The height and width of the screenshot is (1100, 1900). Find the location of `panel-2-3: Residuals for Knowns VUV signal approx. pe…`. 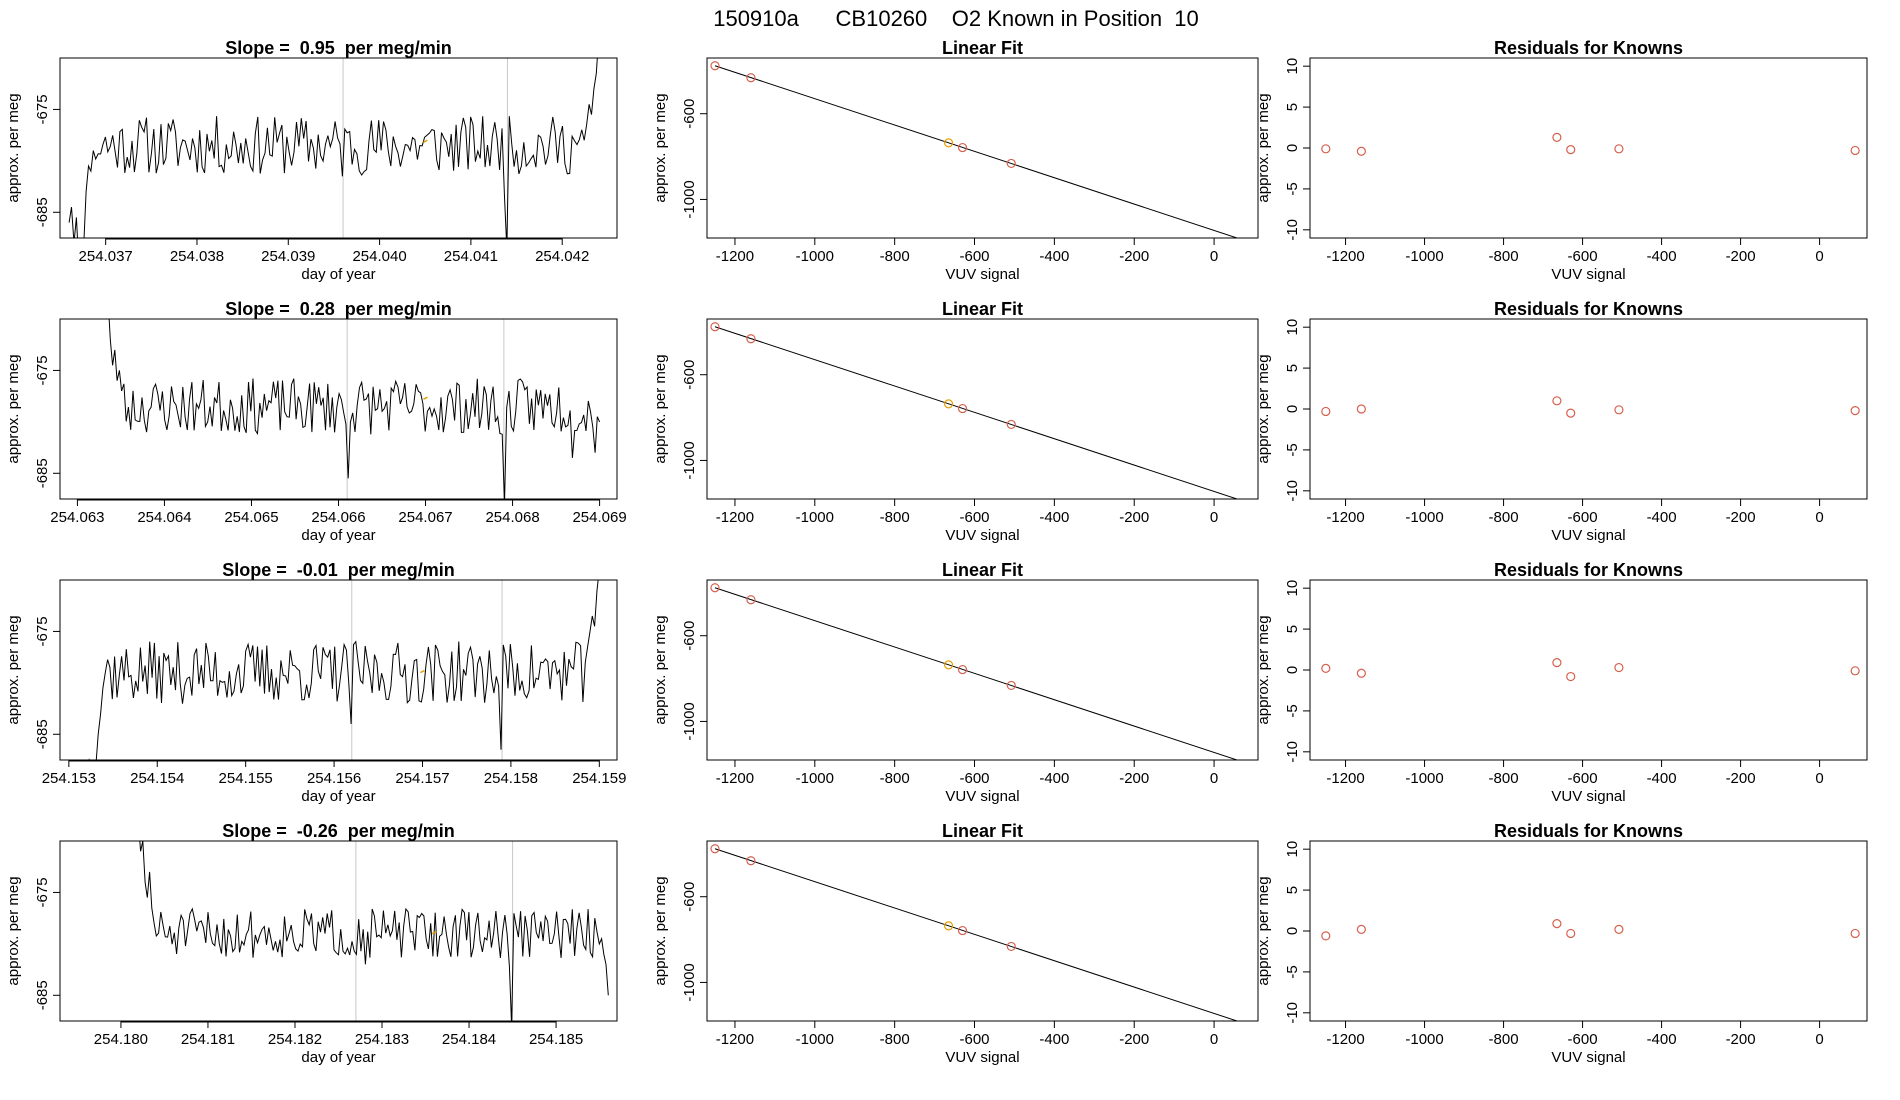

panel-2-3: Residuals for Knowns VUV signal approx. pe… is located at coordinates (1561, 421).